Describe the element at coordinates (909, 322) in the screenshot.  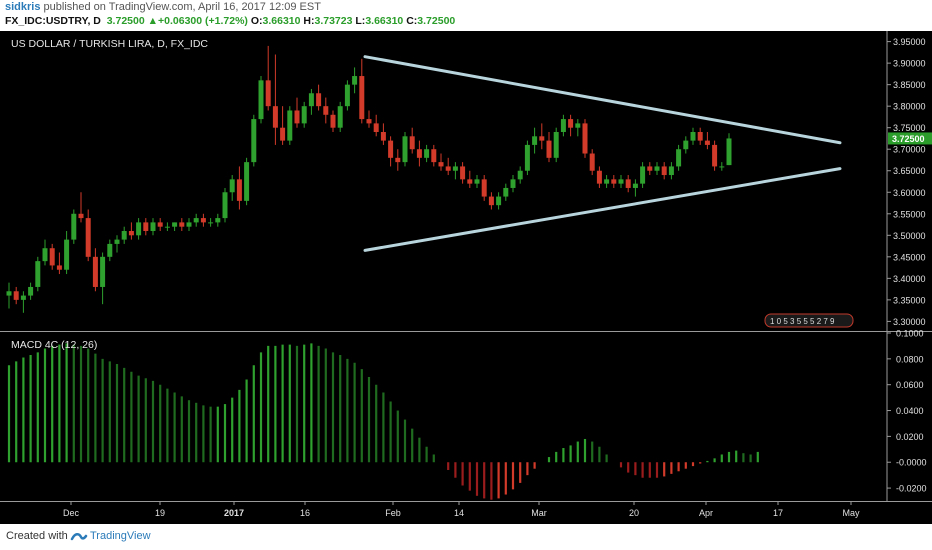
I see `price-tick-label: 3.30000` at that location.